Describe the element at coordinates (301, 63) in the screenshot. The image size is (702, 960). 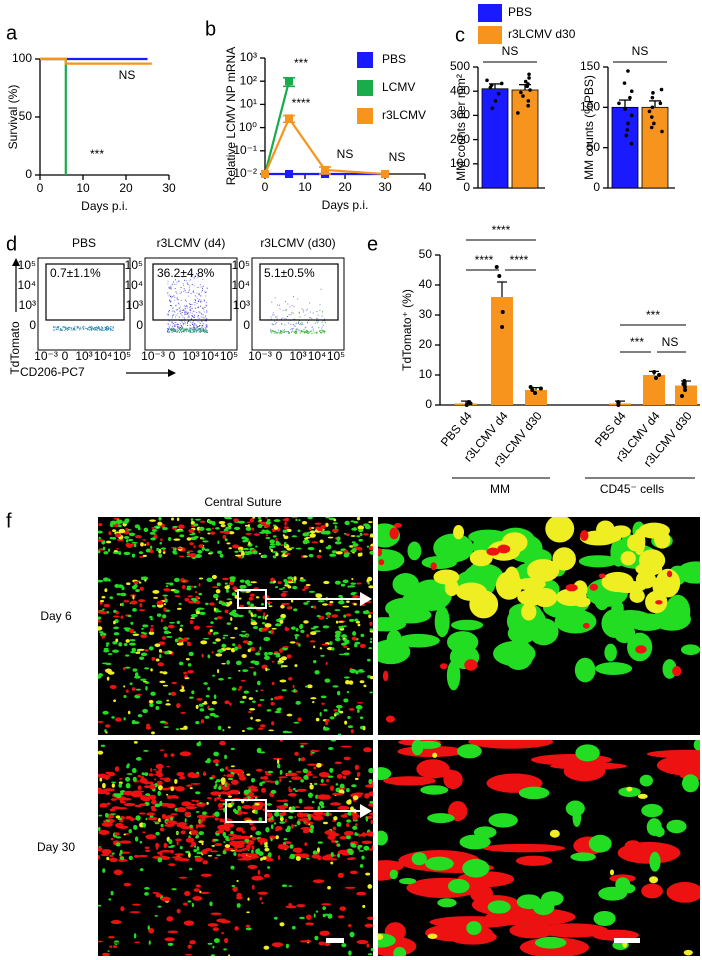
I see `annotation: ***` at that location.